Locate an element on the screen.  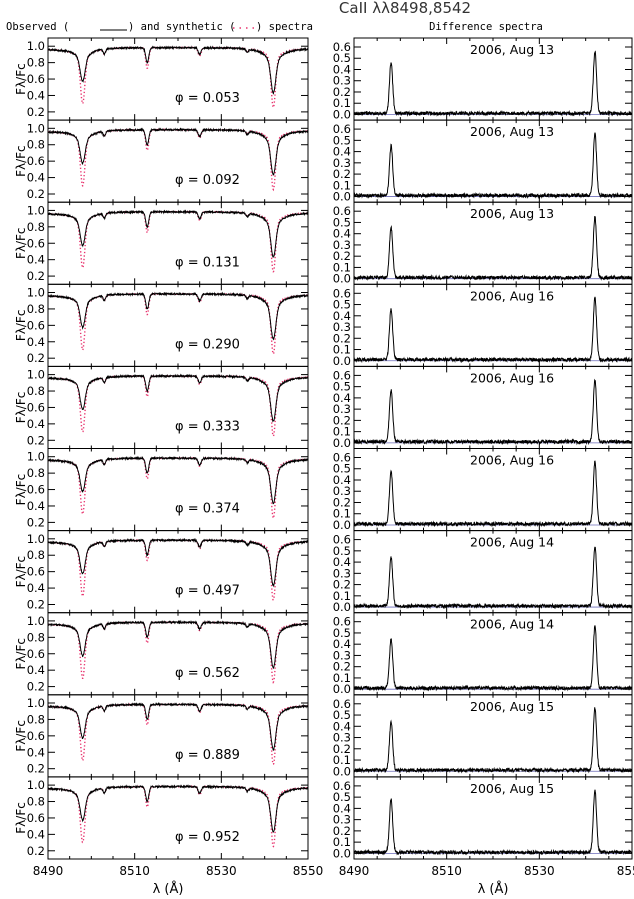
phase-label: φ = 0.562 is located at coordinates (207, 673).